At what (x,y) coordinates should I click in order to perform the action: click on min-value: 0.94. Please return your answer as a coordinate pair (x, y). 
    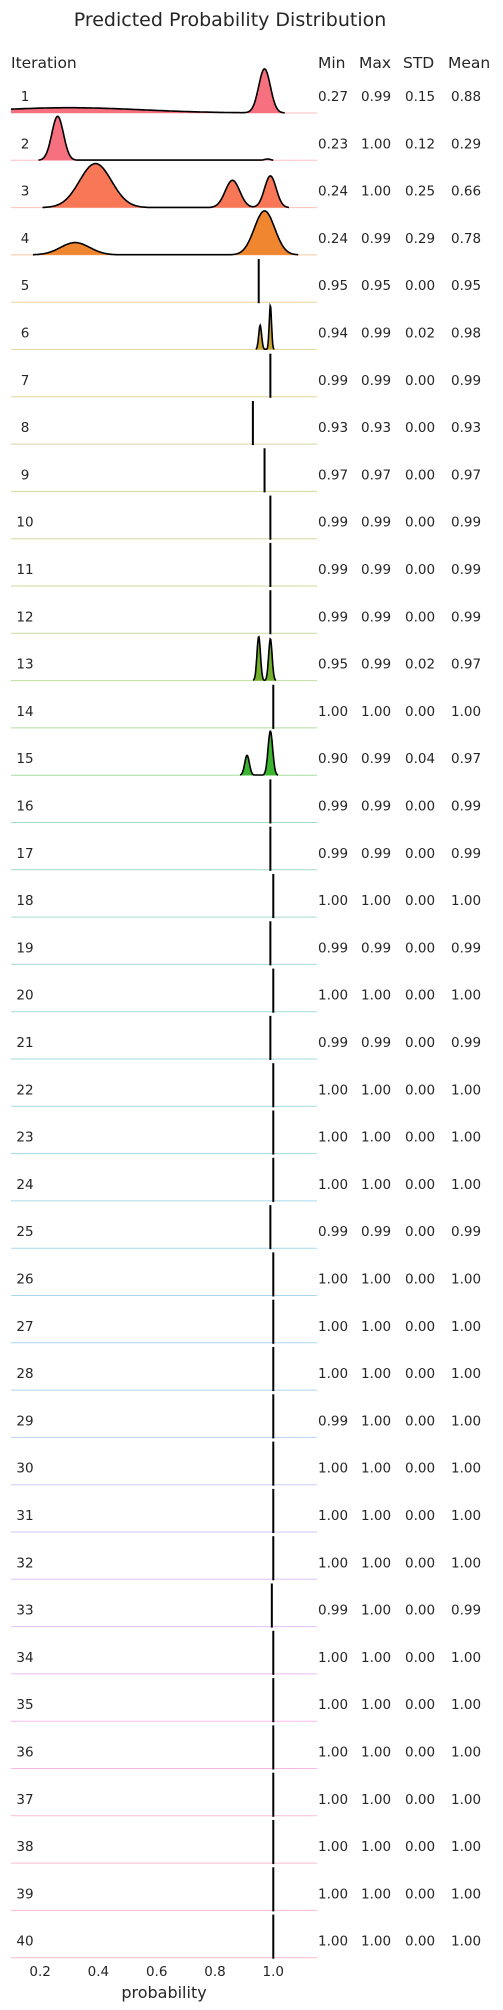
    Looking at the image, I should click on (333, 334).